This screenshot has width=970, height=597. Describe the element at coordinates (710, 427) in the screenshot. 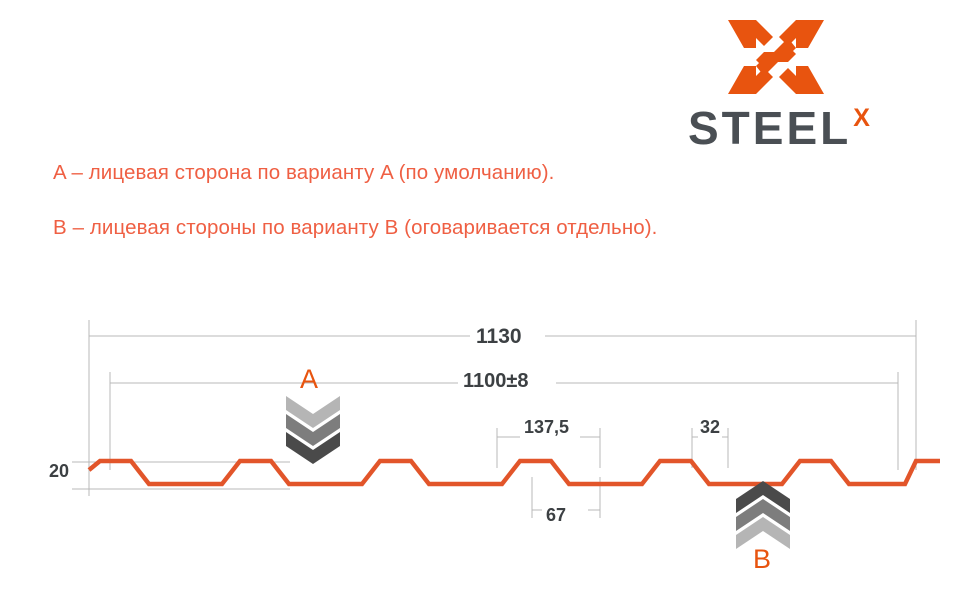

I see `dimension-label-crest-width: 32` at that location.